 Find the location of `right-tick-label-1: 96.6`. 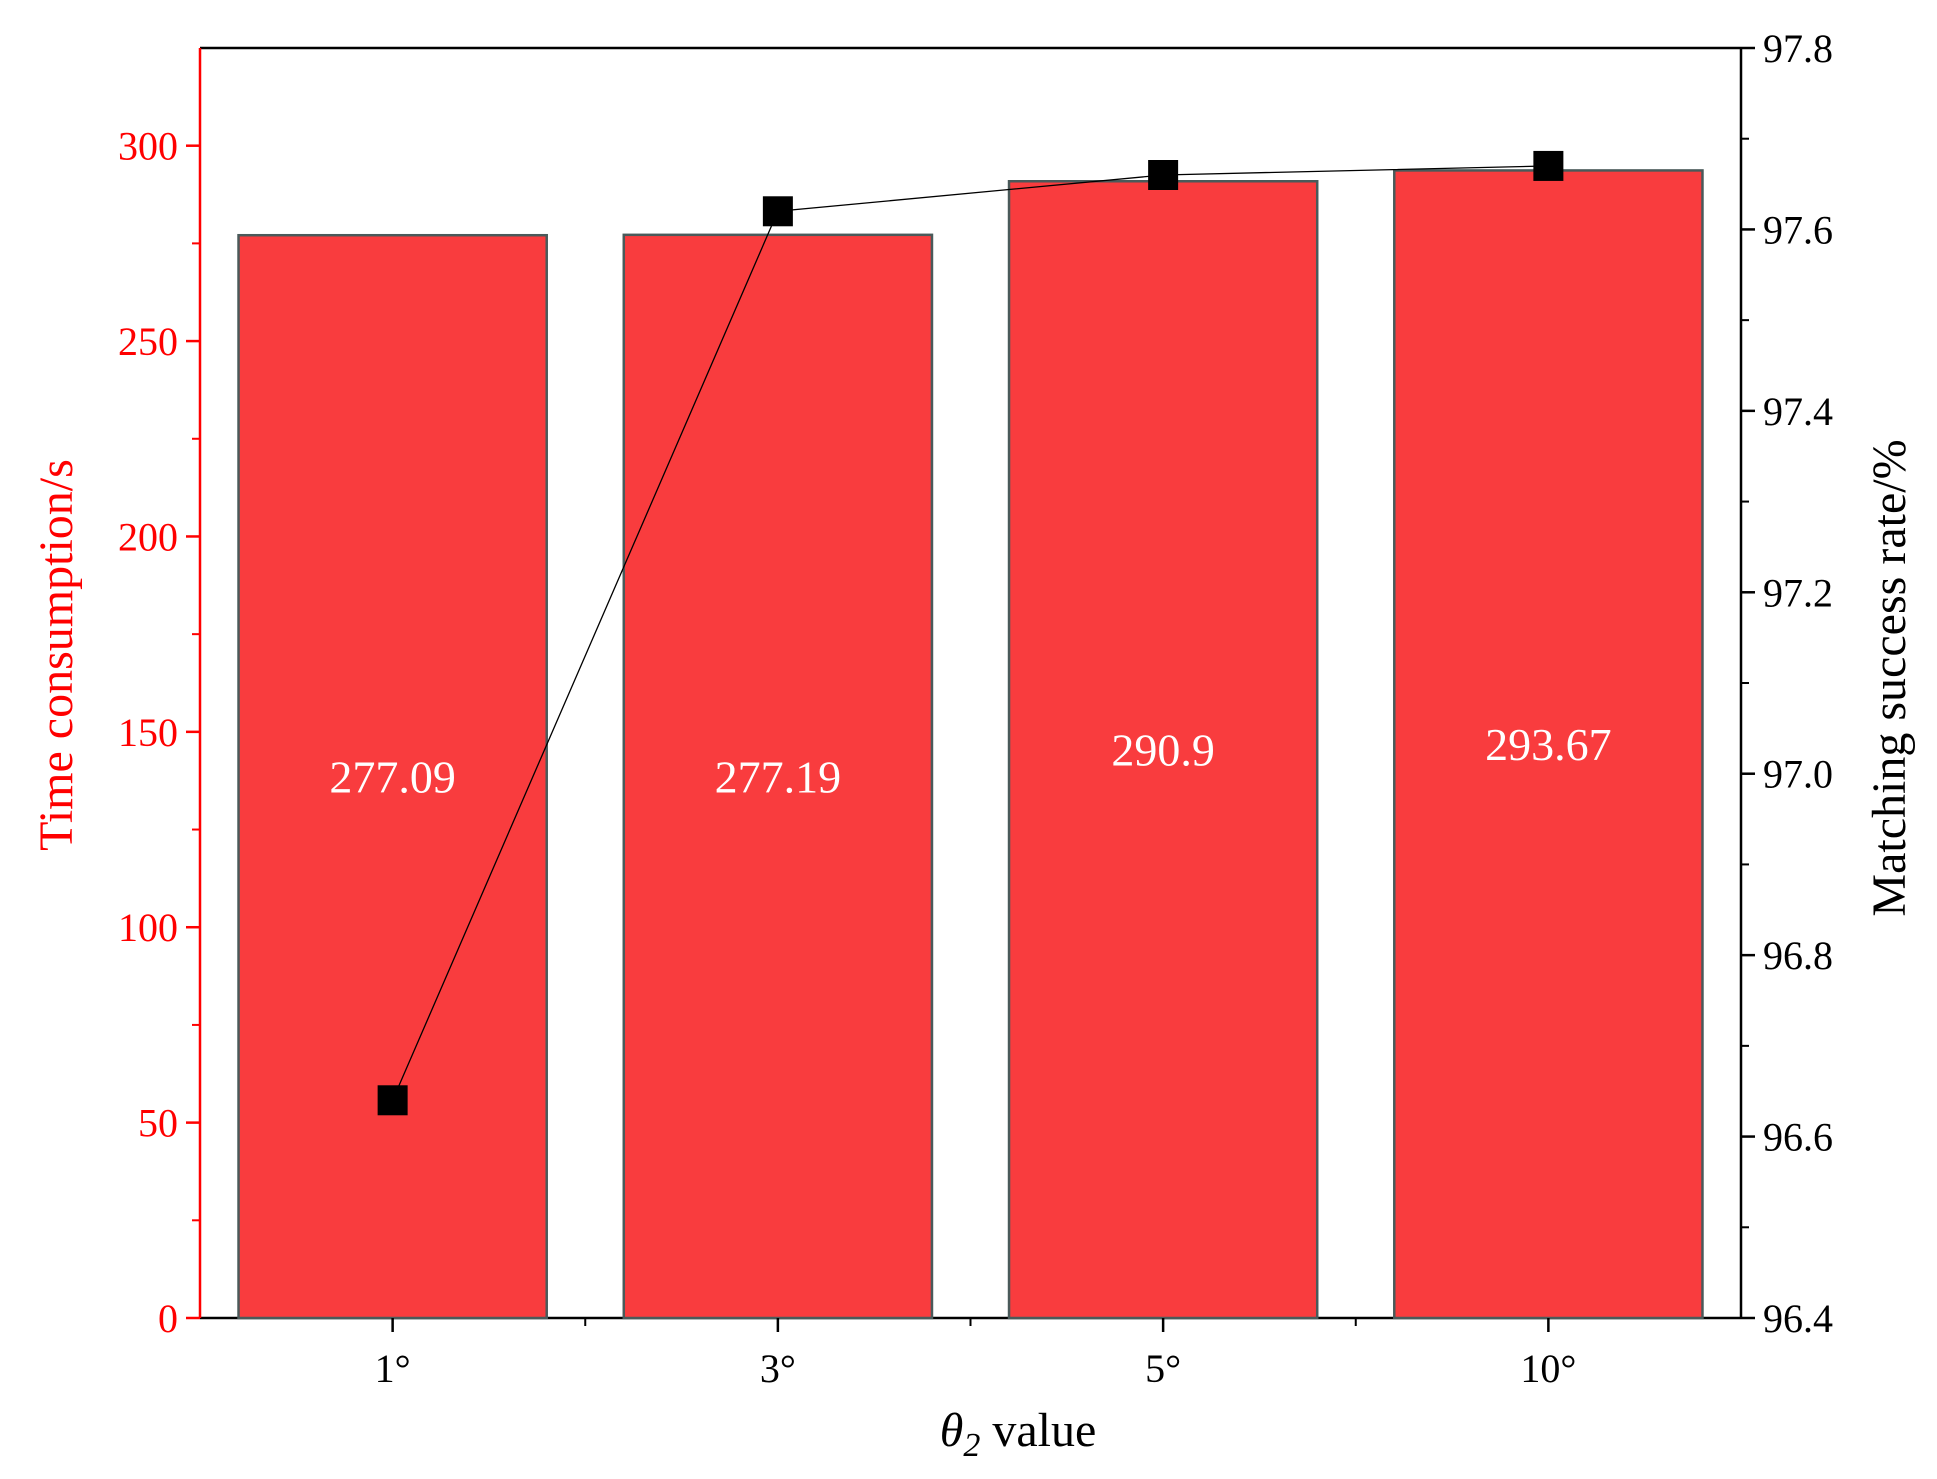

right-tick-label-1: 96.6 is located at coordinates (1798, 1137).